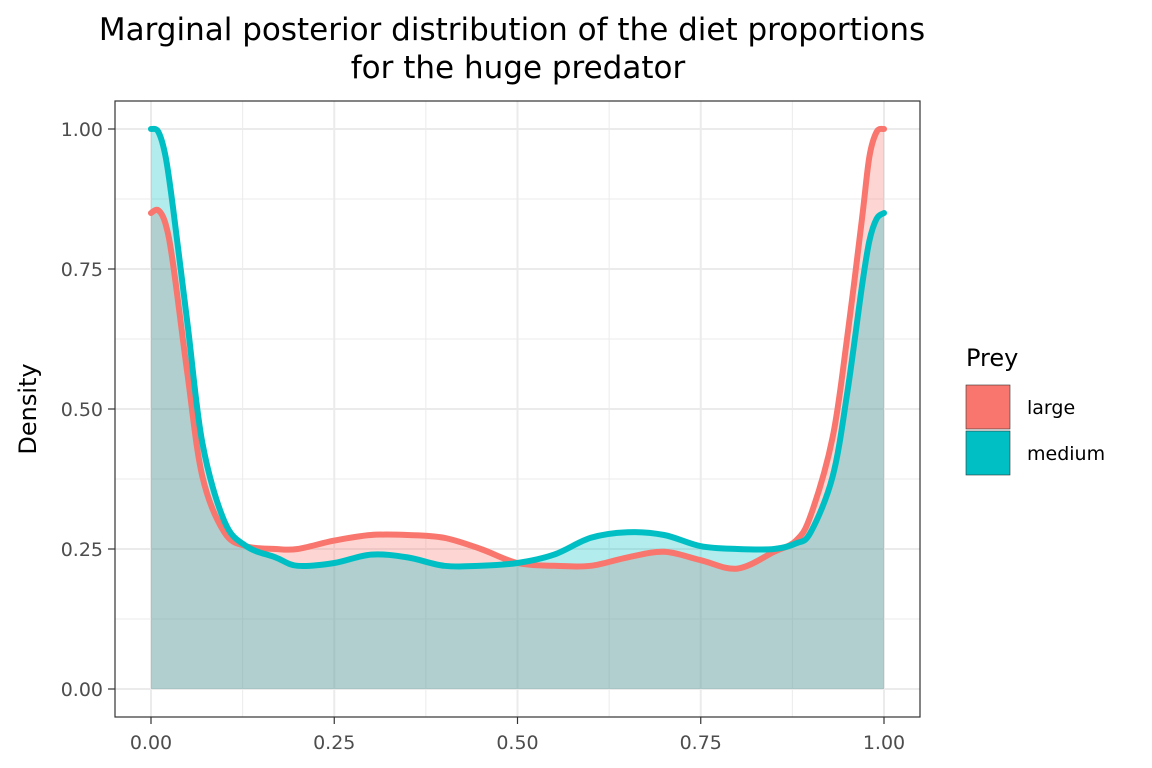 Image resolution: width=1152 pixels, height=768 pixels. Describe the element at coordinates (518, 68) in the screenshot. I see `chart-title-line-2: for the huge predator` at that location.